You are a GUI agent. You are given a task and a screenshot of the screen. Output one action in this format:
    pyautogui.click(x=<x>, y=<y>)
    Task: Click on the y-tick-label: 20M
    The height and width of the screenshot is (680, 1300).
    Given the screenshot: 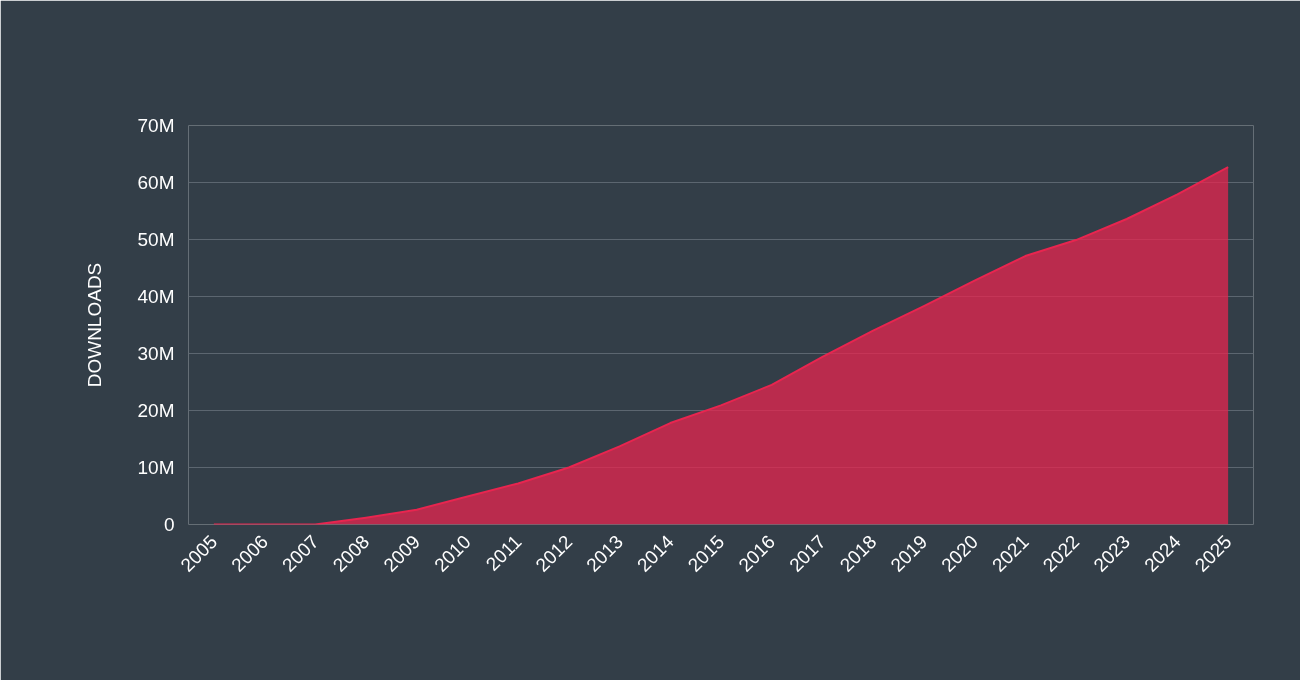 What is the action you would take?
    pyautogui.click(x=156, y=410)
    